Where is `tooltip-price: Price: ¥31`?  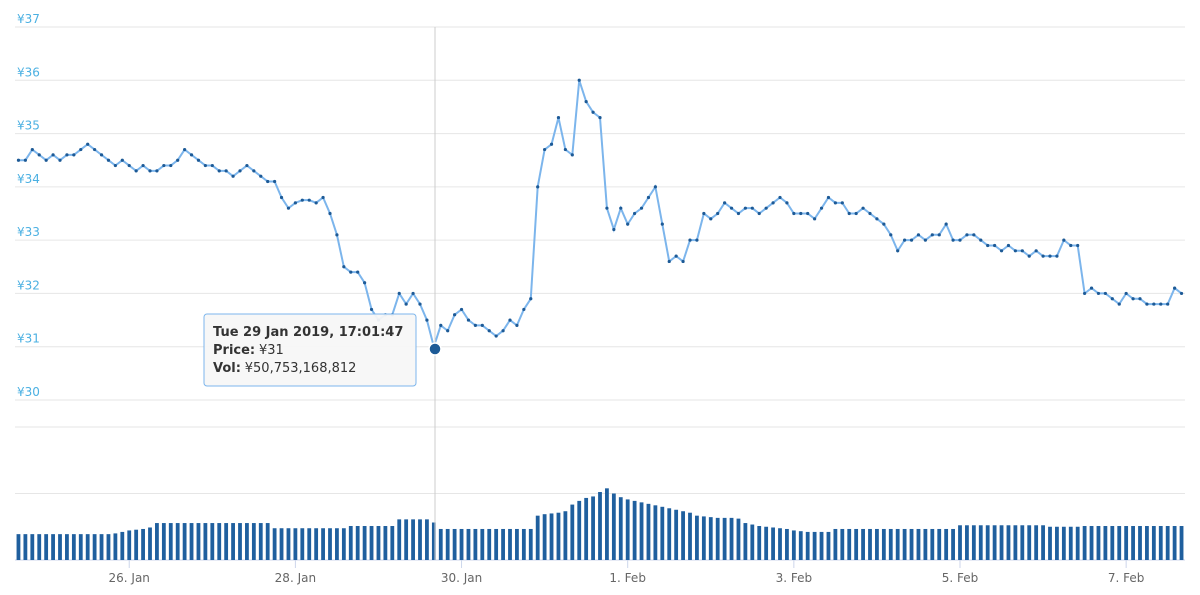
tooltip-price: Price: ¥31 is located at coordinates (248, 350).